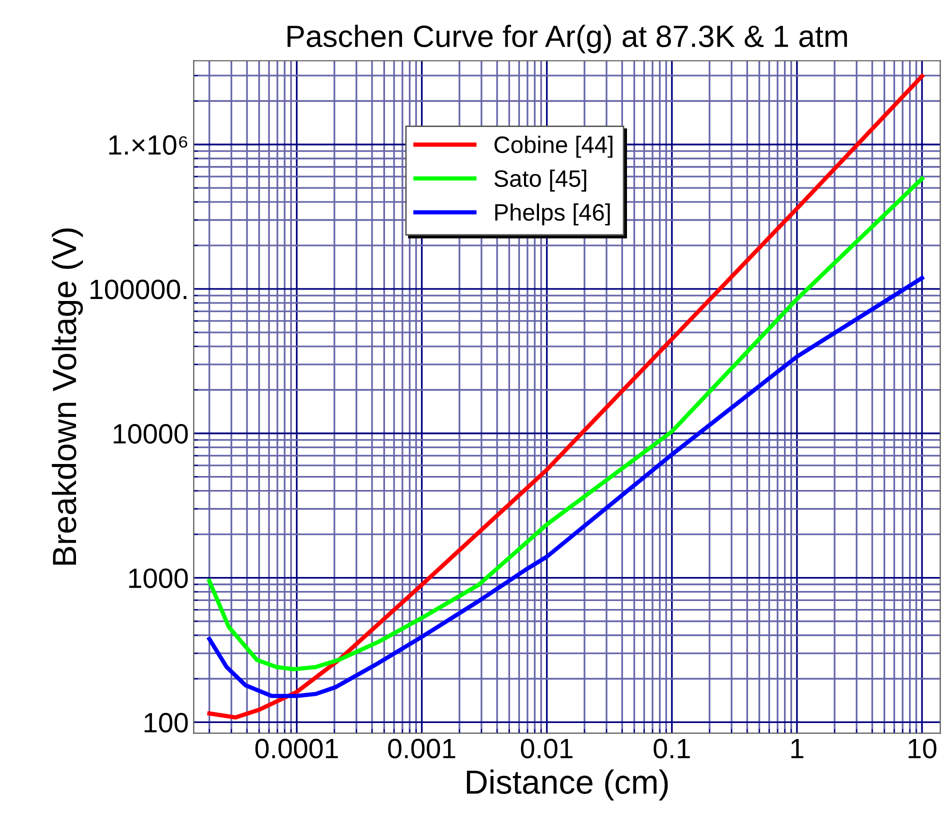 The height and width of the screenshot is (821, 945). What do you see at coordinates (922, 748) in the screenshot?
I see `x-tick-label: 10` at bounding box center [922, 748].